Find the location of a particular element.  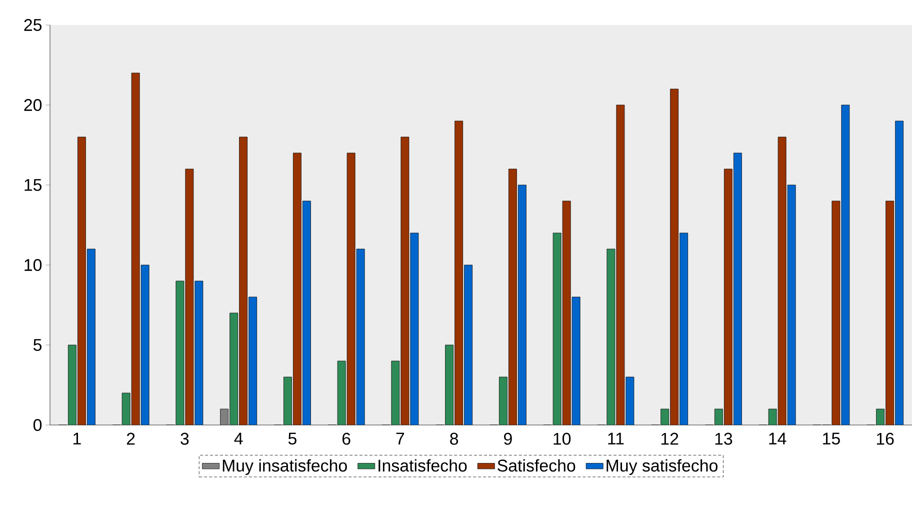

y-tick-label: 10 is located at coordinates (33, 265).